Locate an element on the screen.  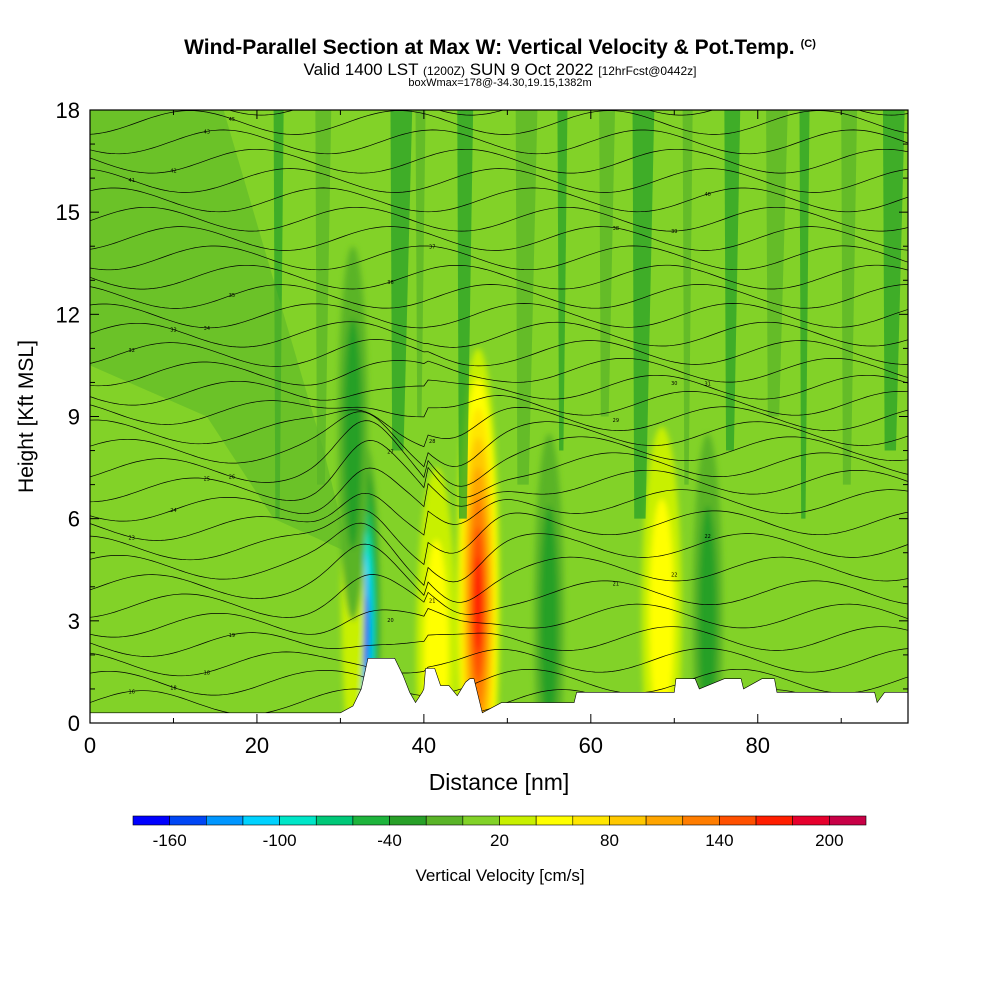
valid-date: SUN 9 Oct 2022 is located at coordinates (531, 69).